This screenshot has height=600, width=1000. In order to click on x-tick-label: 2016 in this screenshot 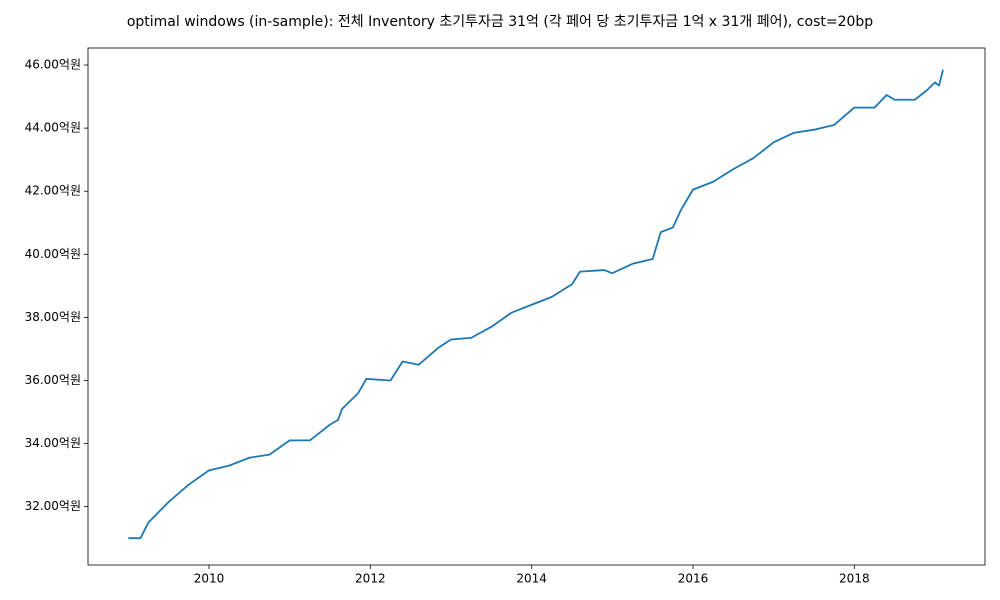, I will do `click(693, 579)`.